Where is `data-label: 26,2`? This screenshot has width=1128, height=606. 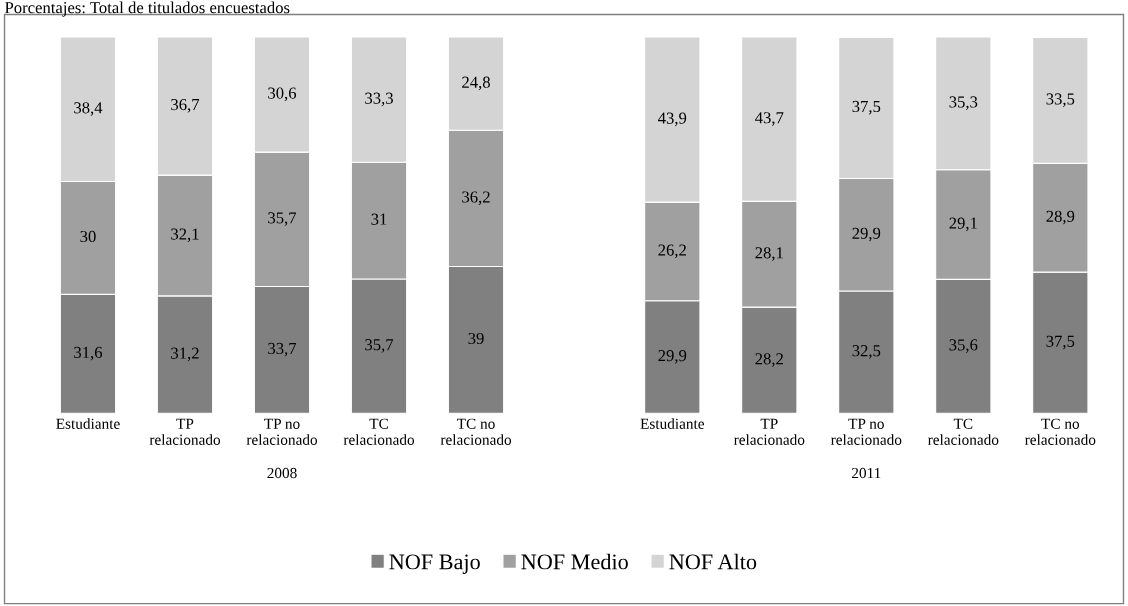
data-label: 26,2 is located at coordinates (672, 251).